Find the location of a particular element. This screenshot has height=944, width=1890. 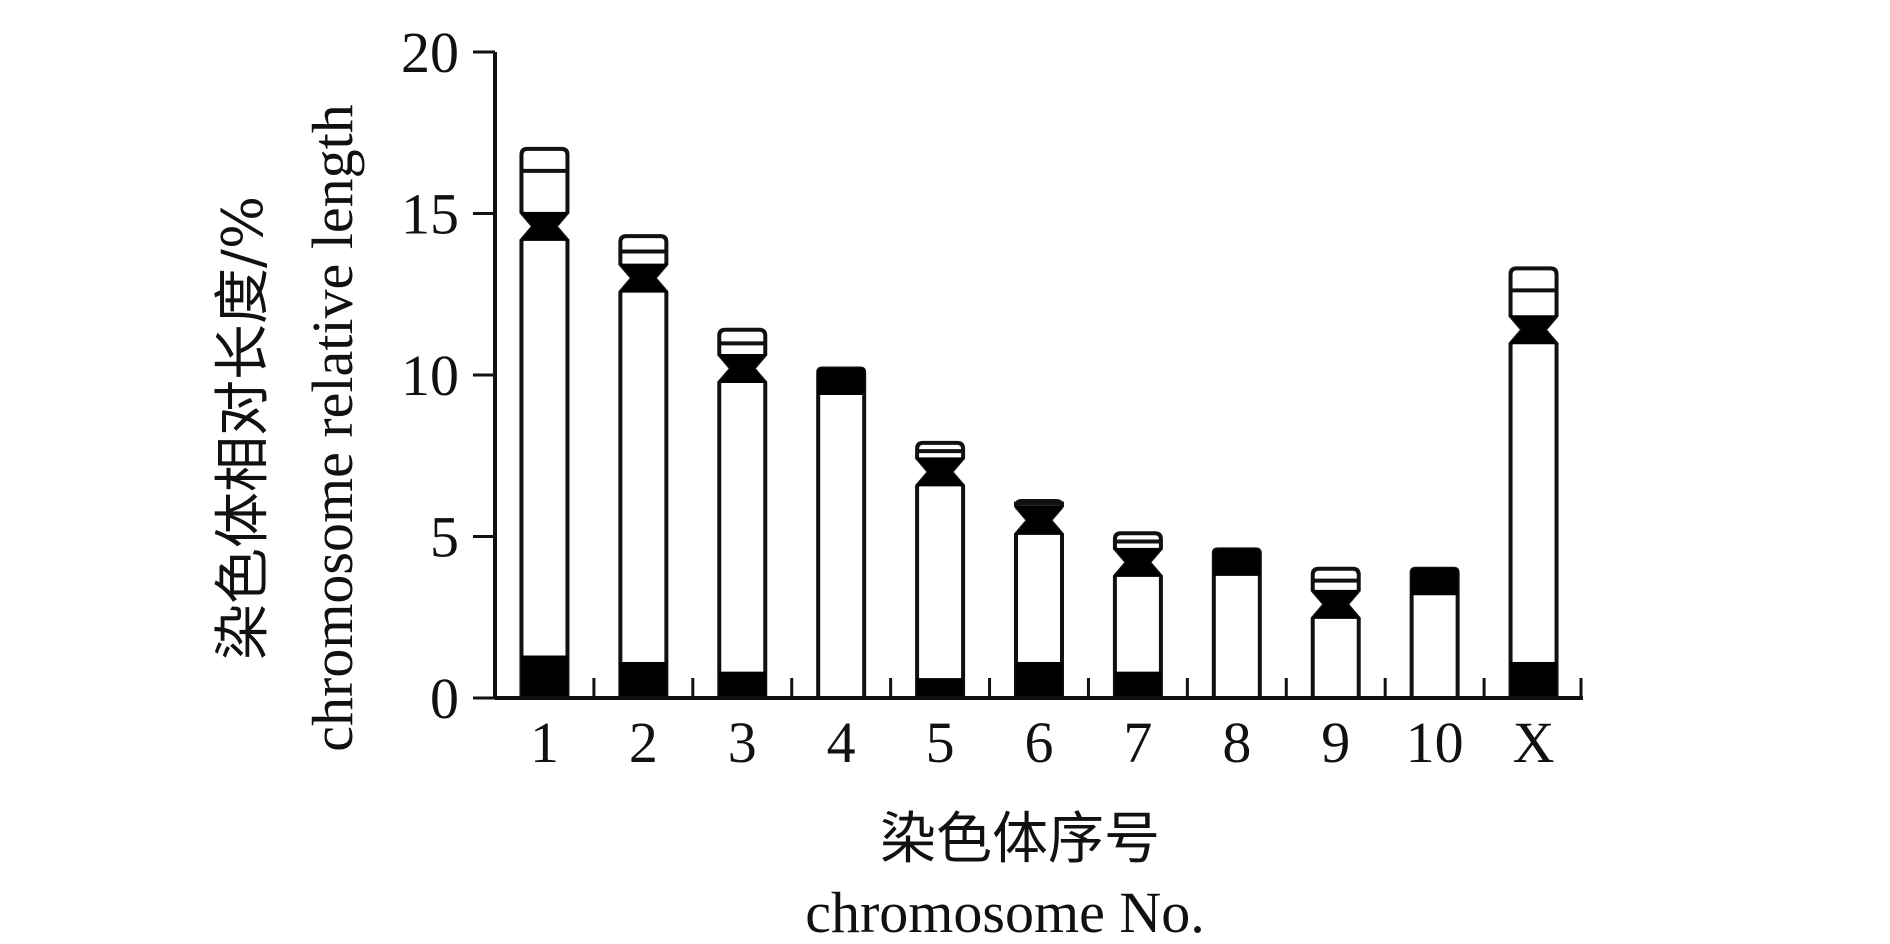

x-axis-title-english: chromosome No. is located at coordinates (1005, 912).